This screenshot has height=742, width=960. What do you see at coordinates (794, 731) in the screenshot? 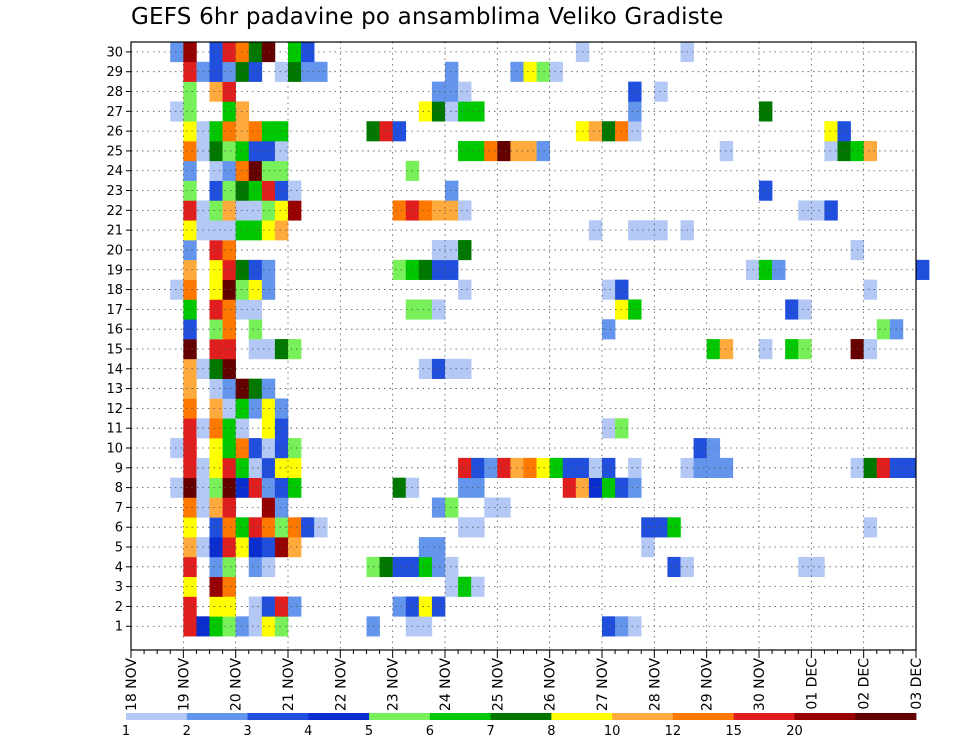
I see `legend-label: 20` at bounding box center [794, 731].